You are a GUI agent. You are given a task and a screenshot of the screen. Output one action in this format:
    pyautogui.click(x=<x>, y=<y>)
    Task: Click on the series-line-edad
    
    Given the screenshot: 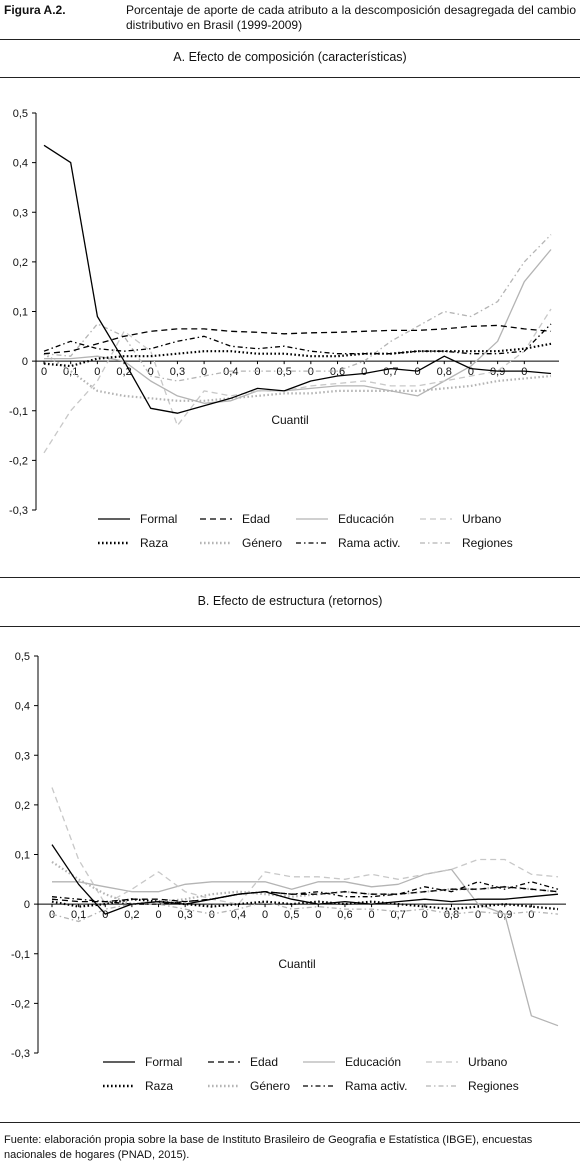 What is the action you would take?
    pyautogui.click(x=297, y=339)
    